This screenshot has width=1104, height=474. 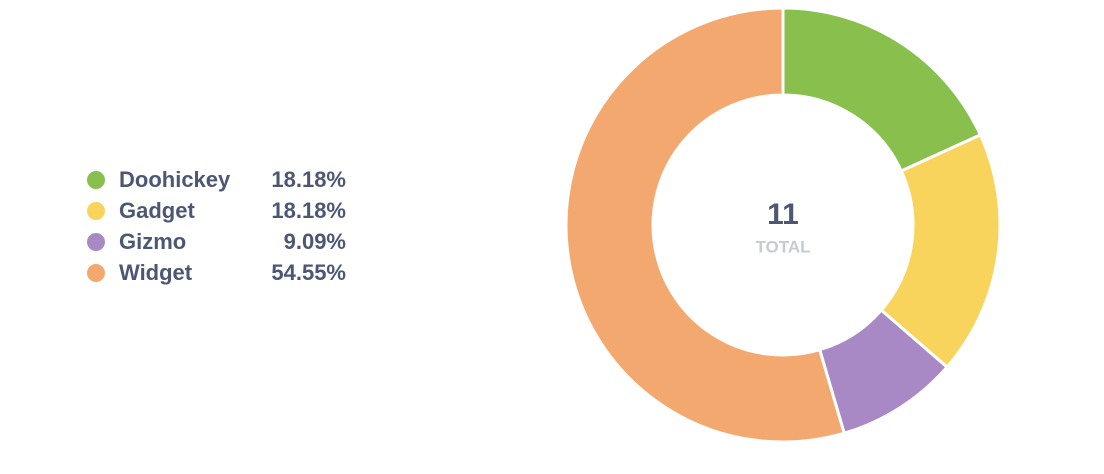 What do you see at coordinates (783, 214) in the screenshot?
I see `total-value: 11` at bounding box center [783, 214].